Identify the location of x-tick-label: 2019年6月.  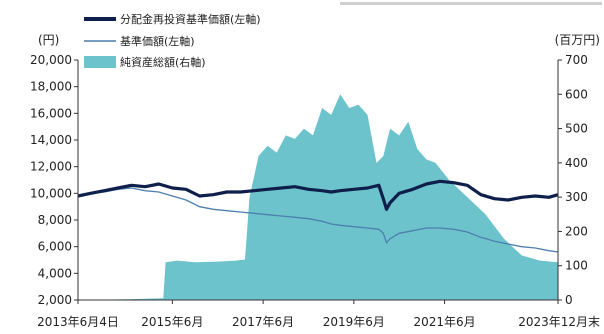
(354, 322).